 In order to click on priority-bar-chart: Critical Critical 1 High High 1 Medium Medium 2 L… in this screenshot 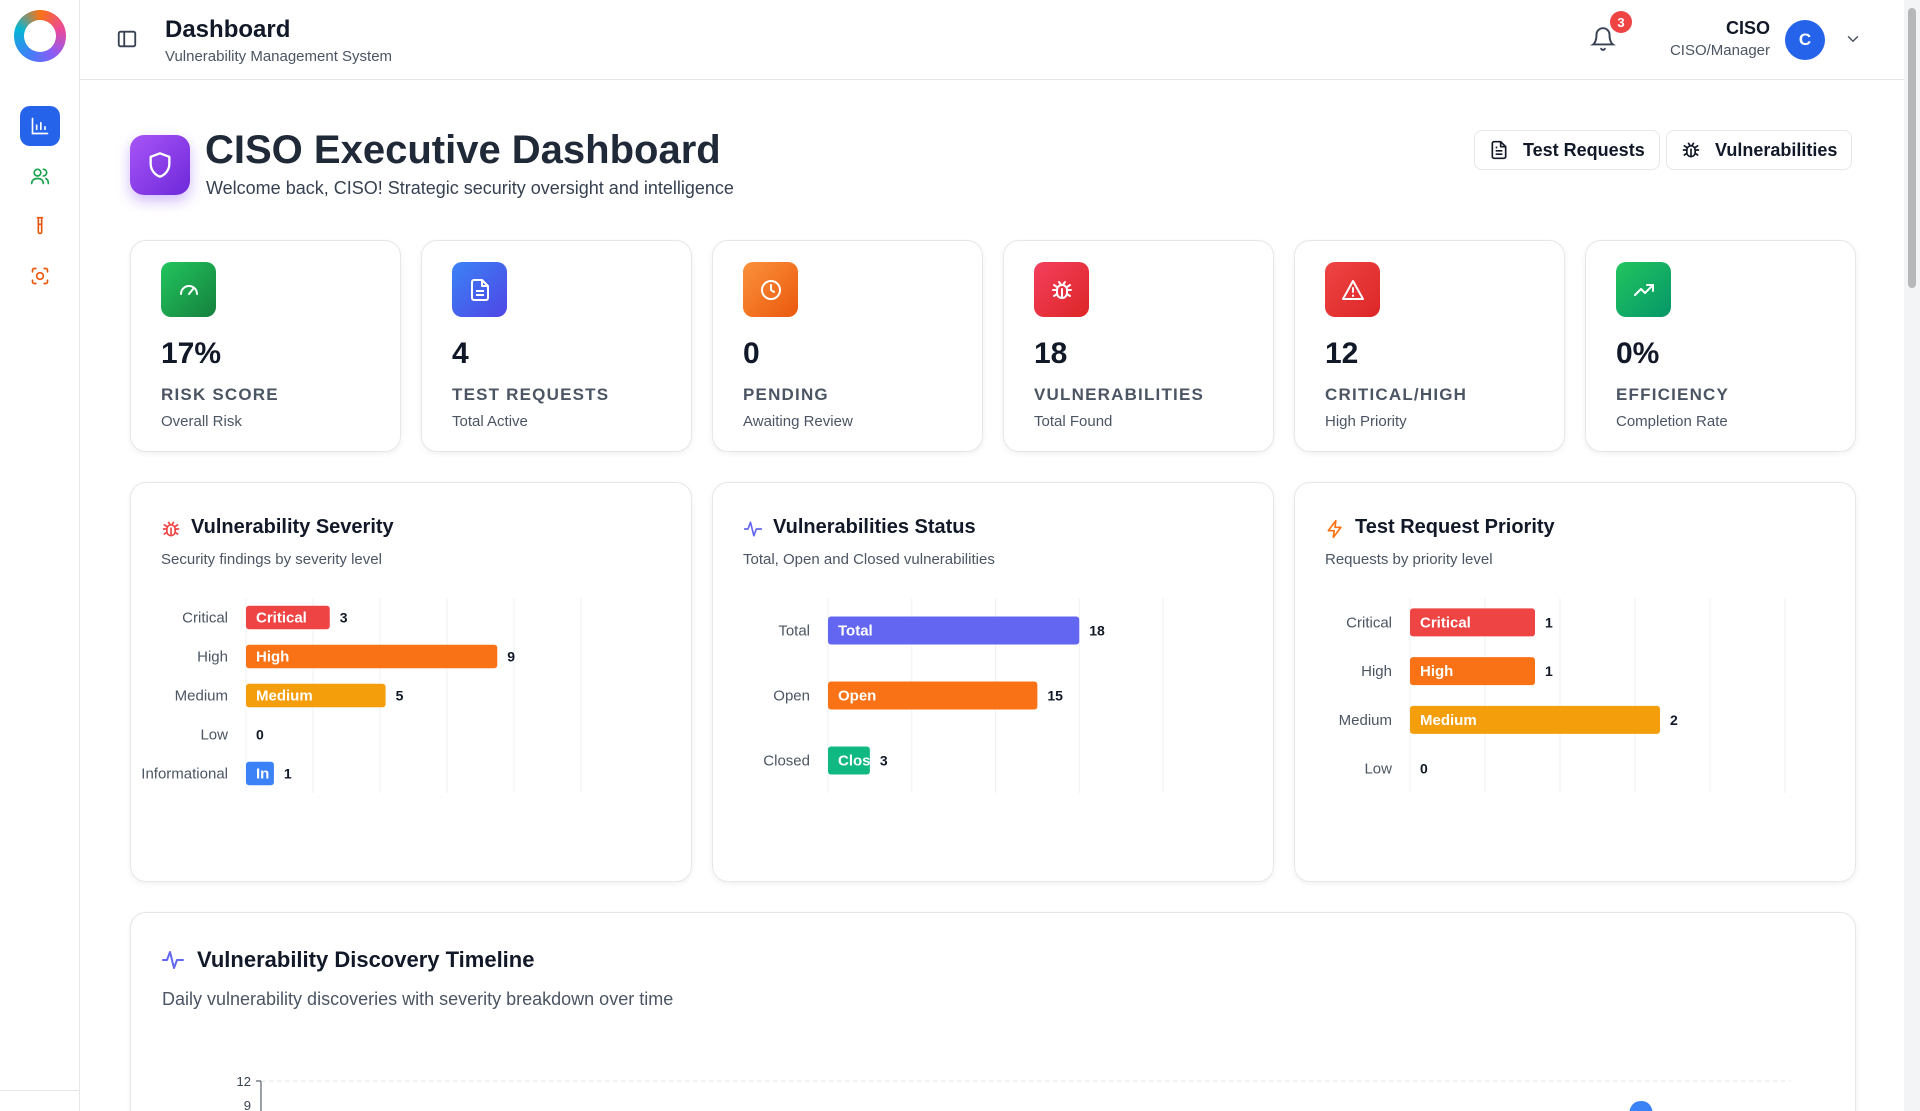, I will do `click(1562, 695)`.